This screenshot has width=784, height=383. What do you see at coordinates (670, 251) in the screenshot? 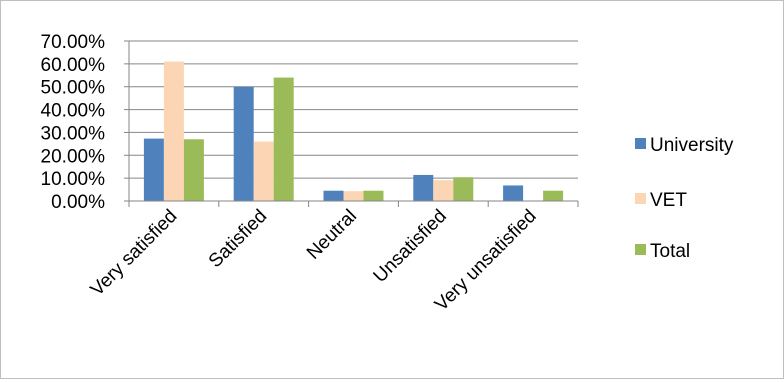
I see `legend-label: Total` at bounding box center [670, 251].